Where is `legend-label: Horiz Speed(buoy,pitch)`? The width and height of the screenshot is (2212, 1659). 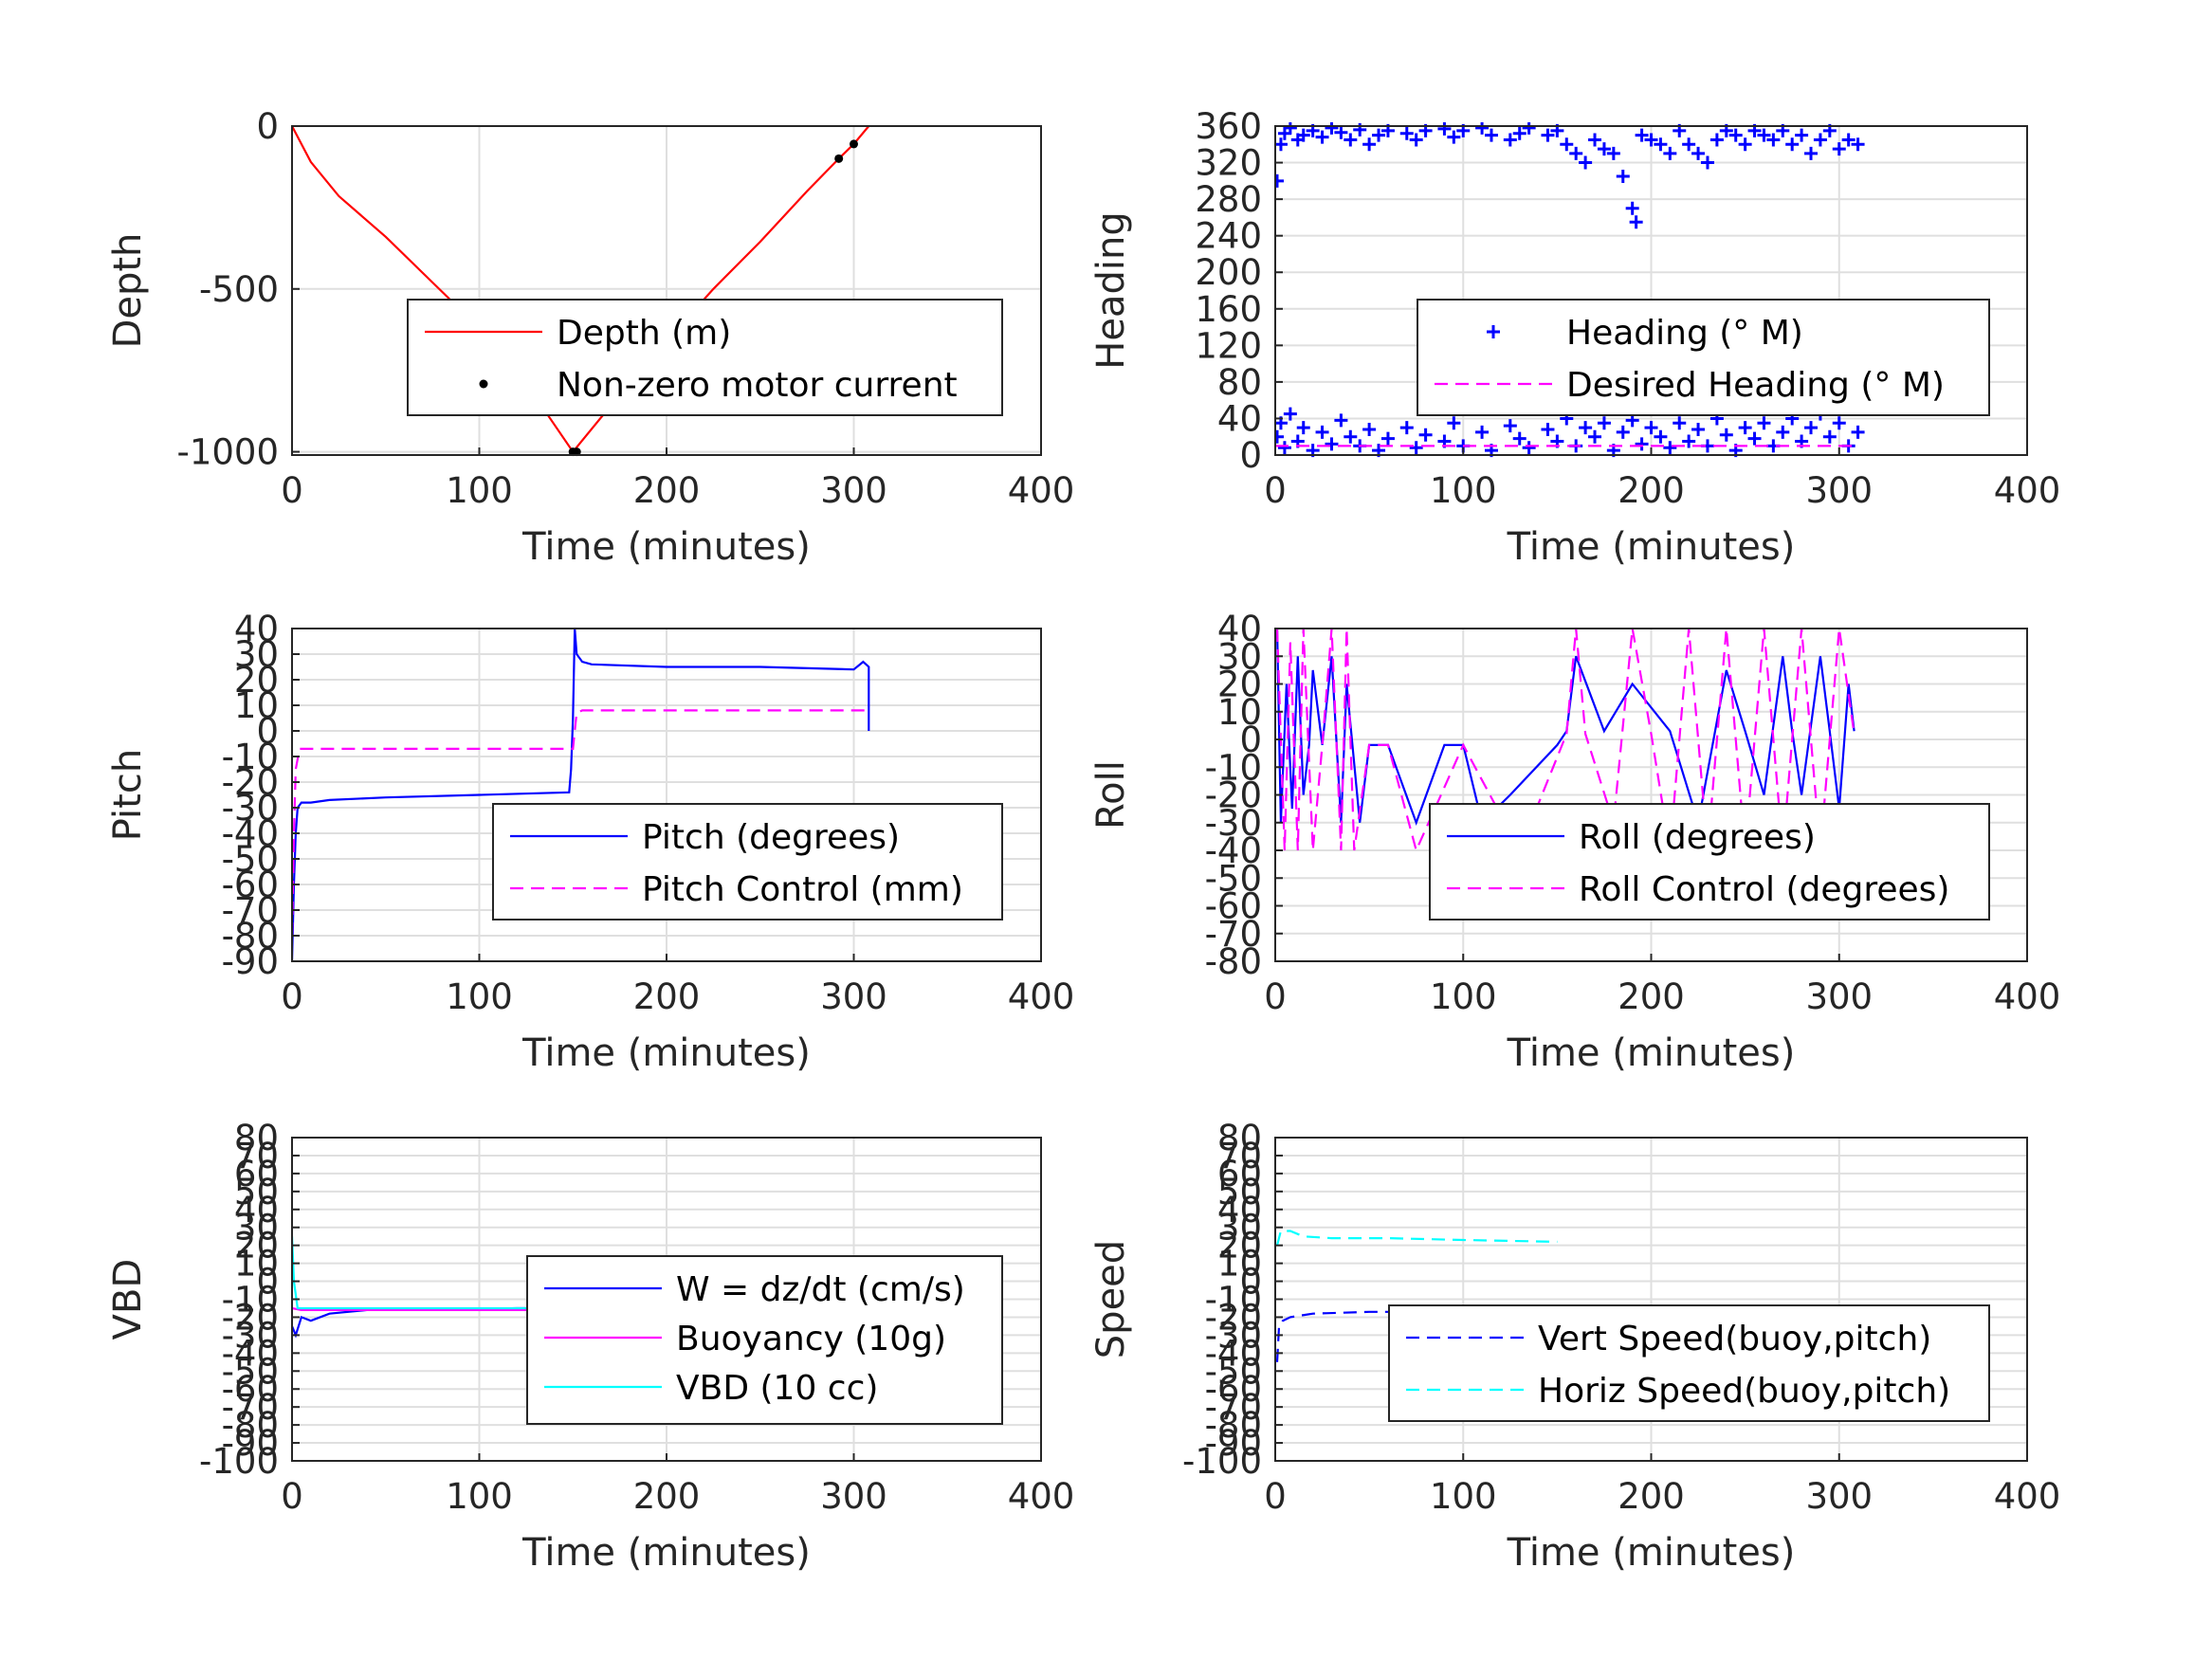
legend-label: Horiz Speed(buoy,pitch) is located at coordinates (1744, 1391).